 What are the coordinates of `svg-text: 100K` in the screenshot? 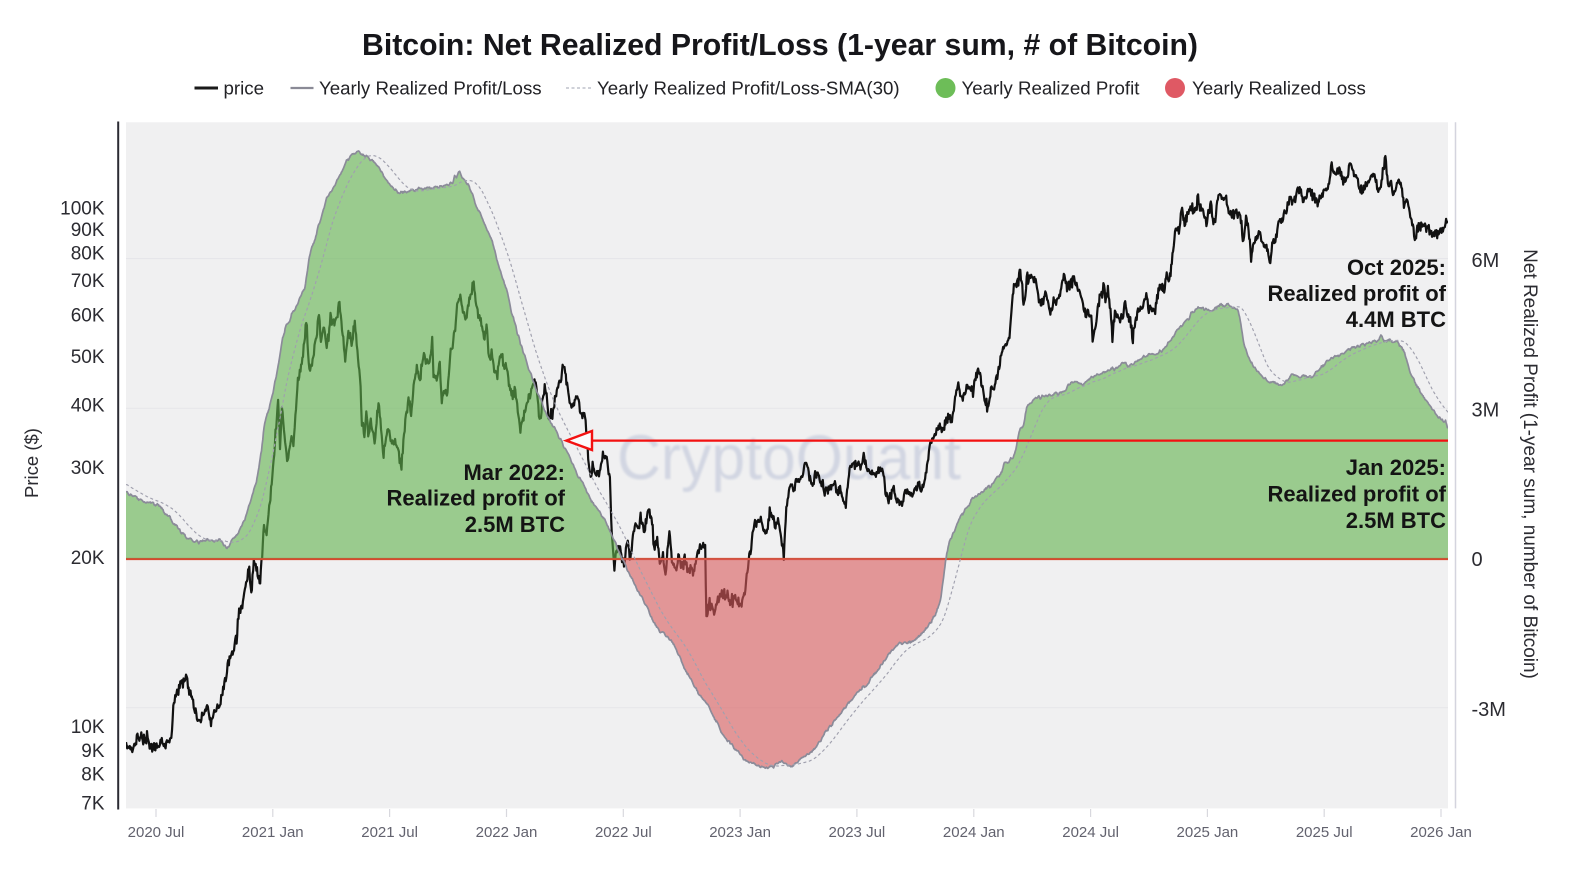 It's located at (82, 208).